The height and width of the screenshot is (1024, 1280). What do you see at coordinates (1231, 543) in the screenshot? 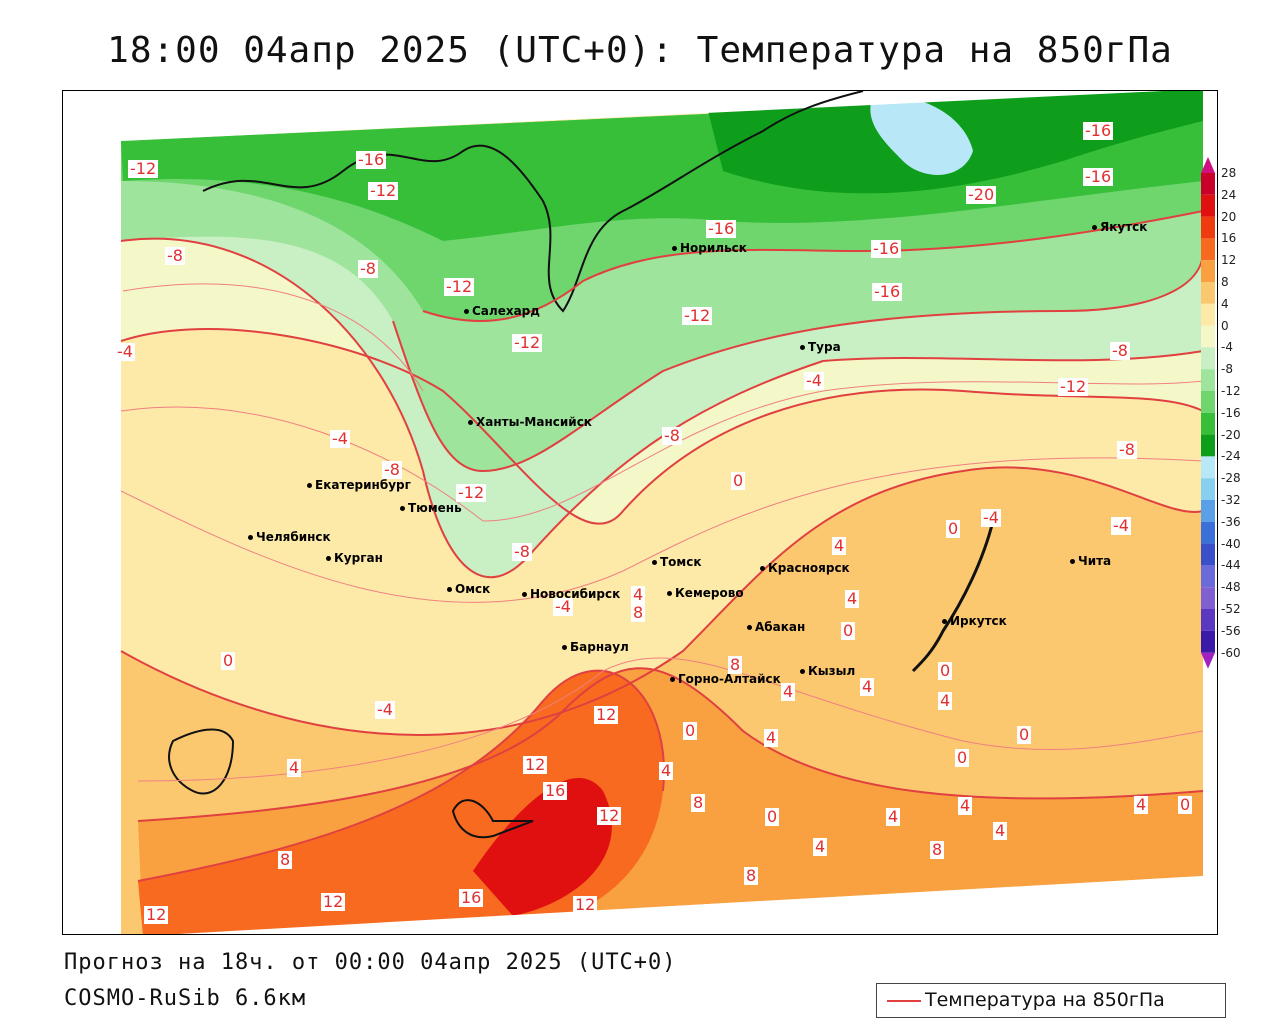
I see `scale-tick-label: -40` at bounding box center [1231, 543].